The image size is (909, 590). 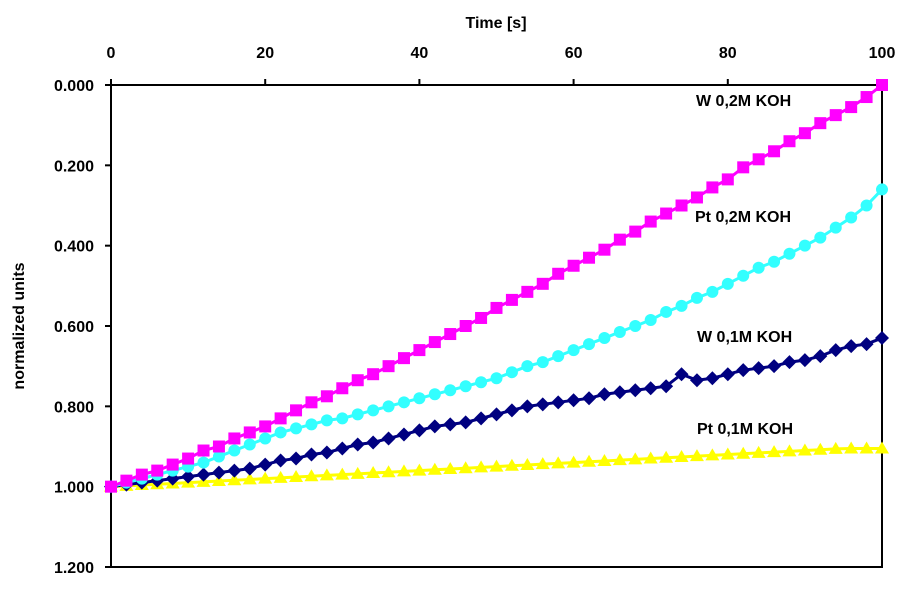 What do you see at coordinates (728, 53) in the screenshot?
I see `x-tick-label: 80` at bounding box center [728, 53].